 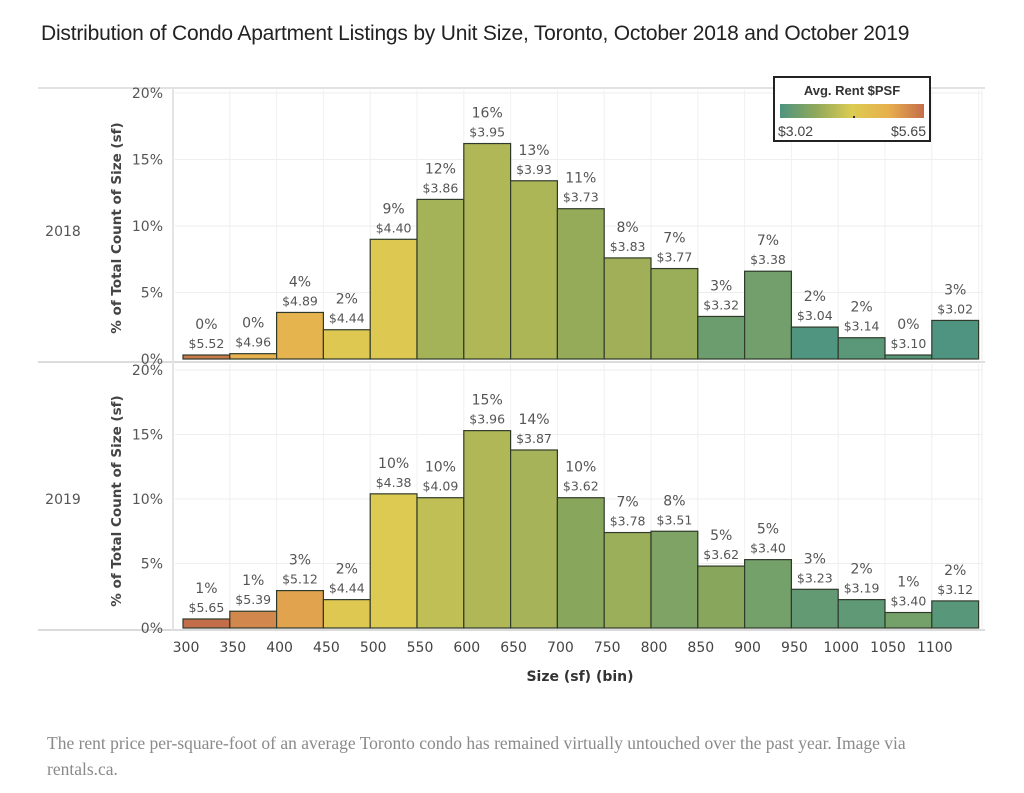 What do you see at coordinates (533, 151) in the screenshot?
I see `bar-percent-label: 13%` at bounding box center [533, 151].